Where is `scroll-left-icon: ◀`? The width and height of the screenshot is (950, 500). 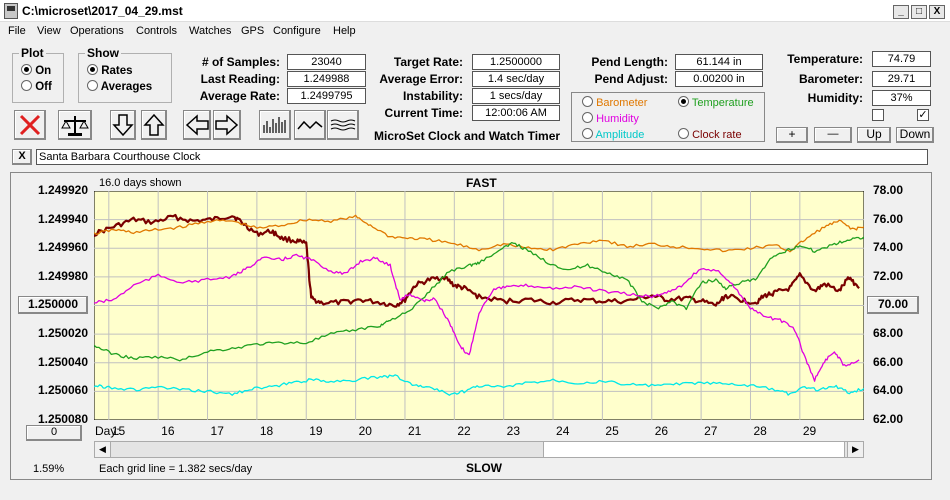
scroll-left-icon: ◀ is located at coordinates (103, 449).